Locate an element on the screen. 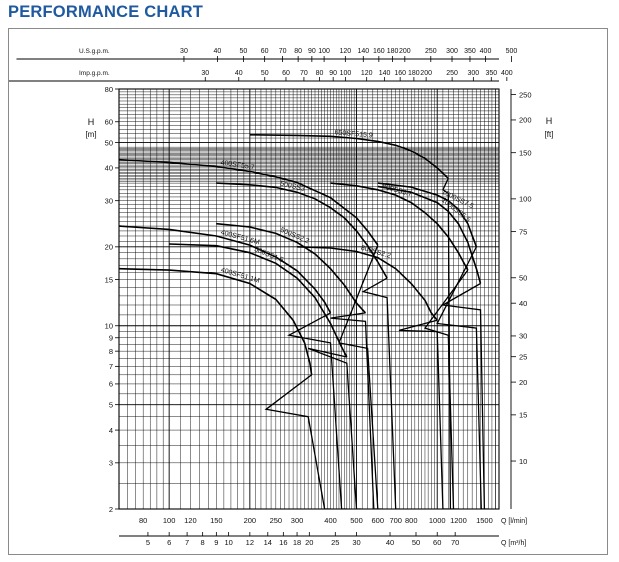 The height and width of the screenshot is (562, 619). m3h-tick-label: 70 is located at coordinates (455, 542).